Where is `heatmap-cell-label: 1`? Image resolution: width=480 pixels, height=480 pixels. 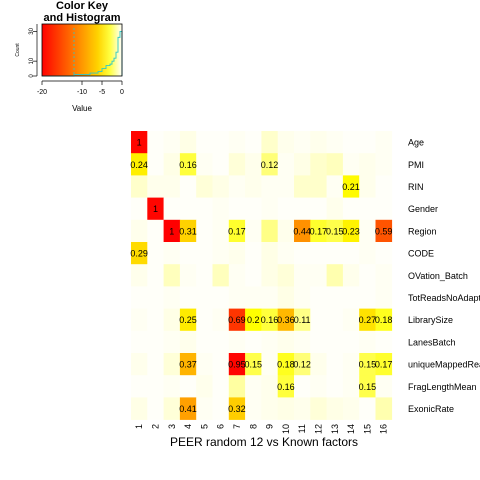 heatmap-cell-label: 1 is located at coordinates (155, 209).